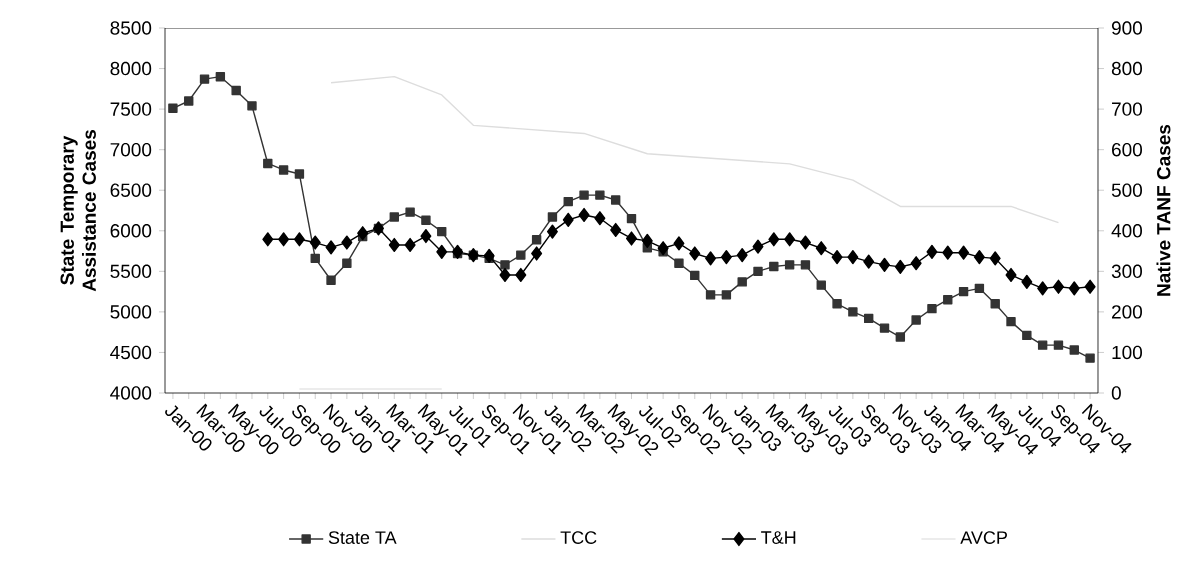 The width and height of the screenshot is (1199, 569). What do you see at coordinates (983, 537) in the screenshot?
I see `legend-label: AVCP` at bounding box center [983, 537].